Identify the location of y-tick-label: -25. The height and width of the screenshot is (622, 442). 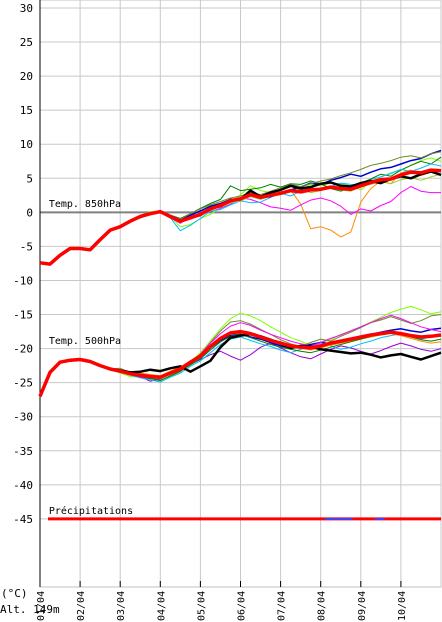
(23, 383).